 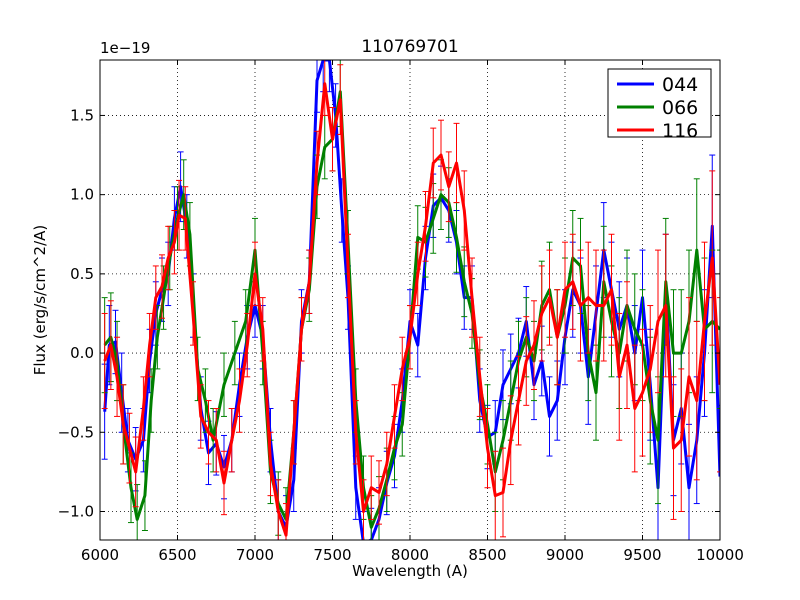 I want to click on y-axis-label: Flux (erg/s/cm^2/A), so click(x=40, y=300).